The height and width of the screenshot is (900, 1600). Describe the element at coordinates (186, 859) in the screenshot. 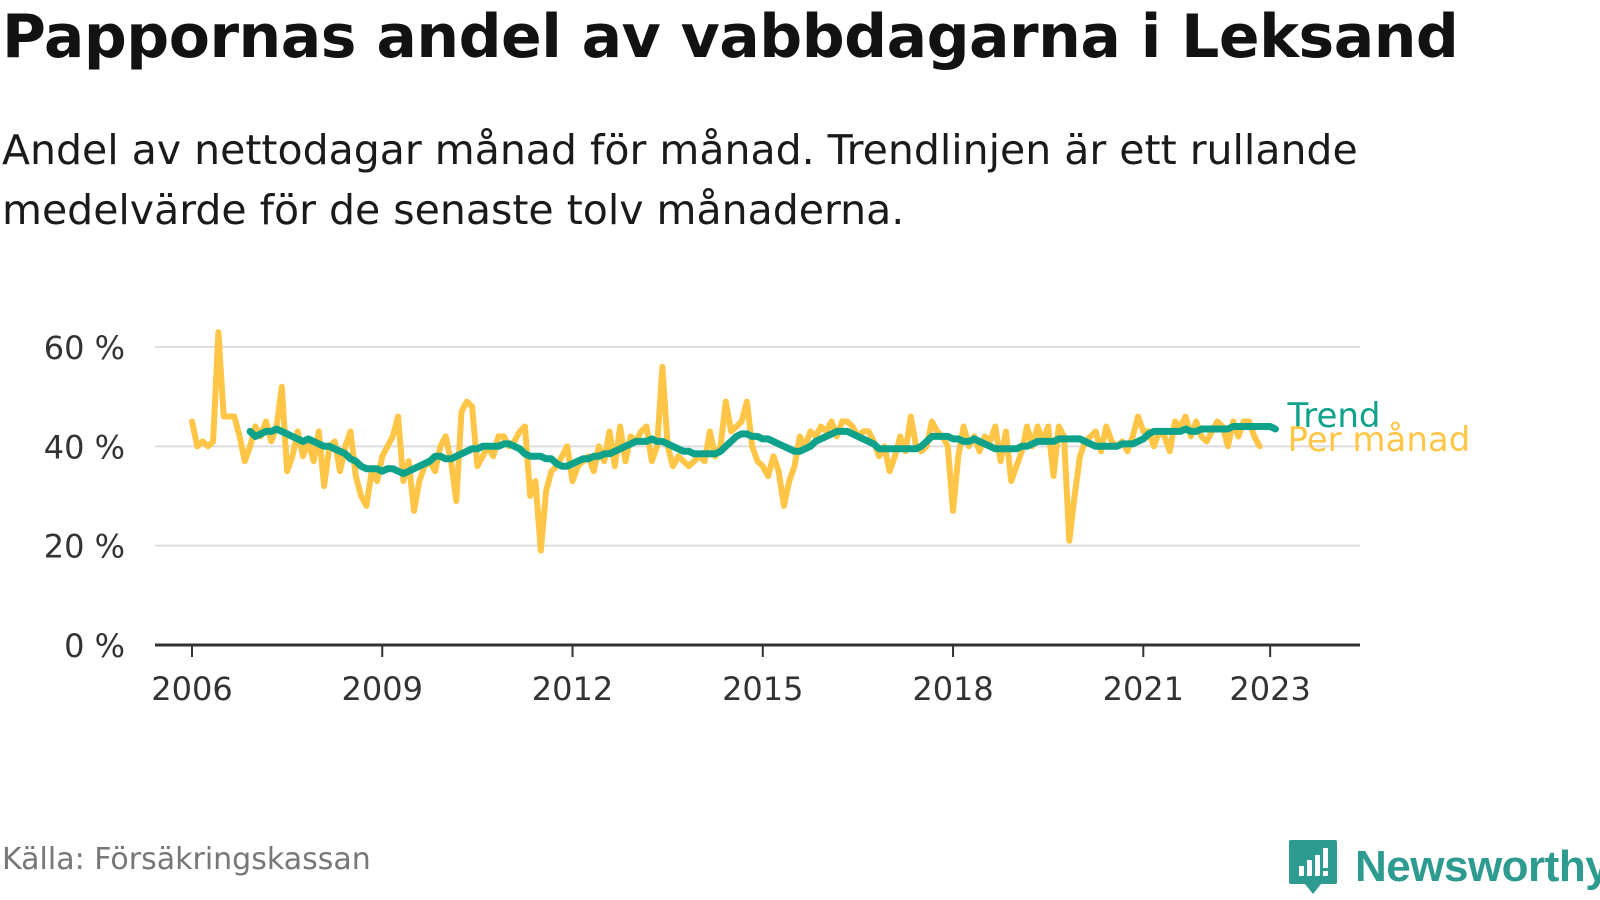

I see `source-note: Källa: Försäkringskassan` at that location.